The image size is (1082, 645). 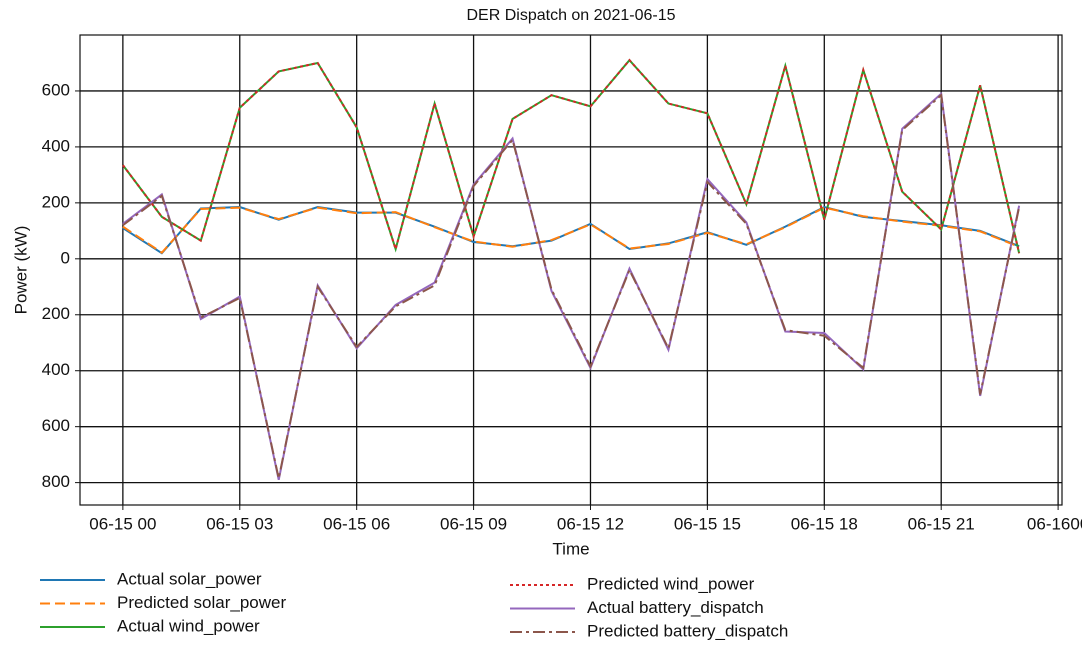 What do you see at coordinates (473, 523) in the screenshot?
I see `x-tick-label: 06-15 09` at bounding box center [473, 523].